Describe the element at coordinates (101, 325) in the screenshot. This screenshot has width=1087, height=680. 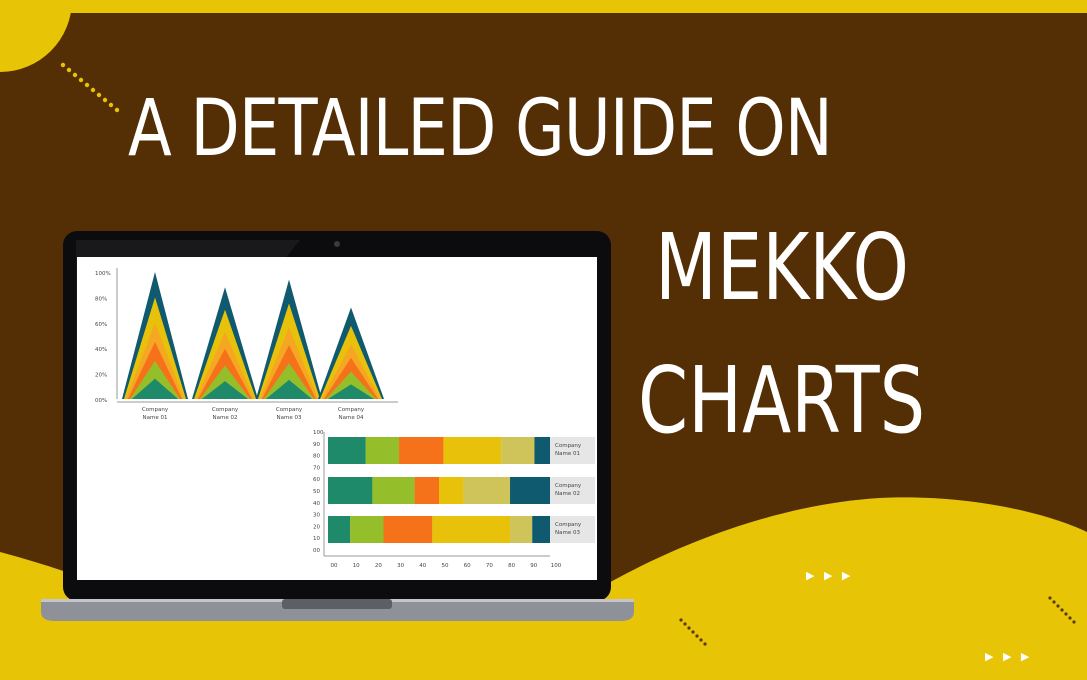
I see `y-tick-label: 60%` at that location.